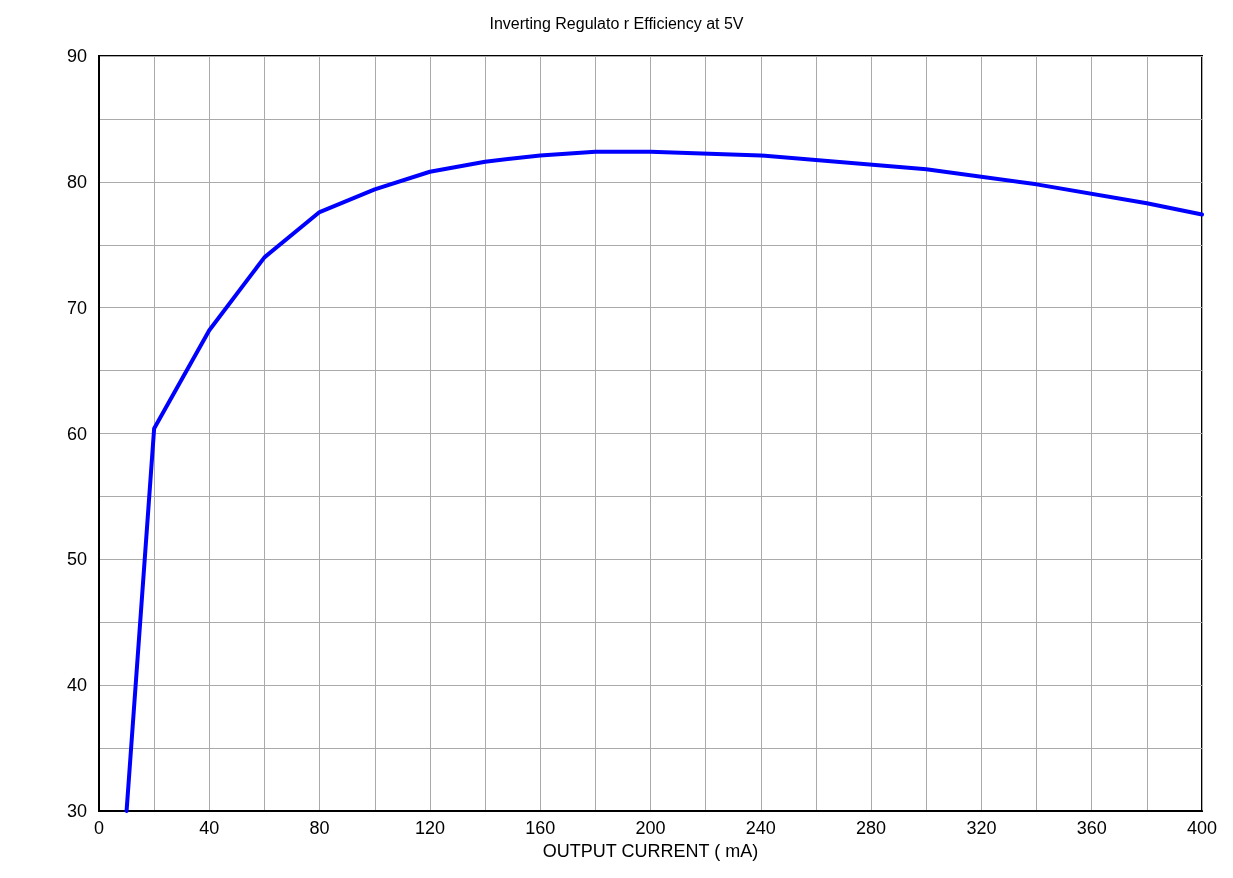  What do you see at coordinates (319, 828) in the screenshot?
I see `x-tick-label: 80` at bounding box center [319, 828].